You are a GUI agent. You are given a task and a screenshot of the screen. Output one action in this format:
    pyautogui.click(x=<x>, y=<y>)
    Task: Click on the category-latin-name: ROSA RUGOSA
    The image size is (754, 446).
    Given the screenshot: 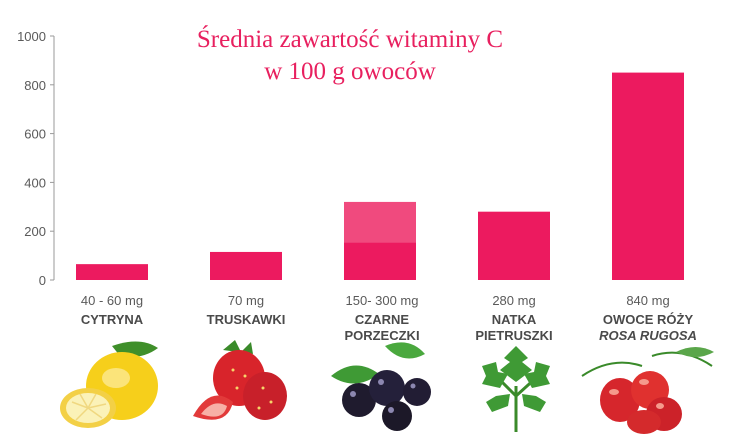 What is the action you would take?
    pyautogui.click(x=648, y=335)
    